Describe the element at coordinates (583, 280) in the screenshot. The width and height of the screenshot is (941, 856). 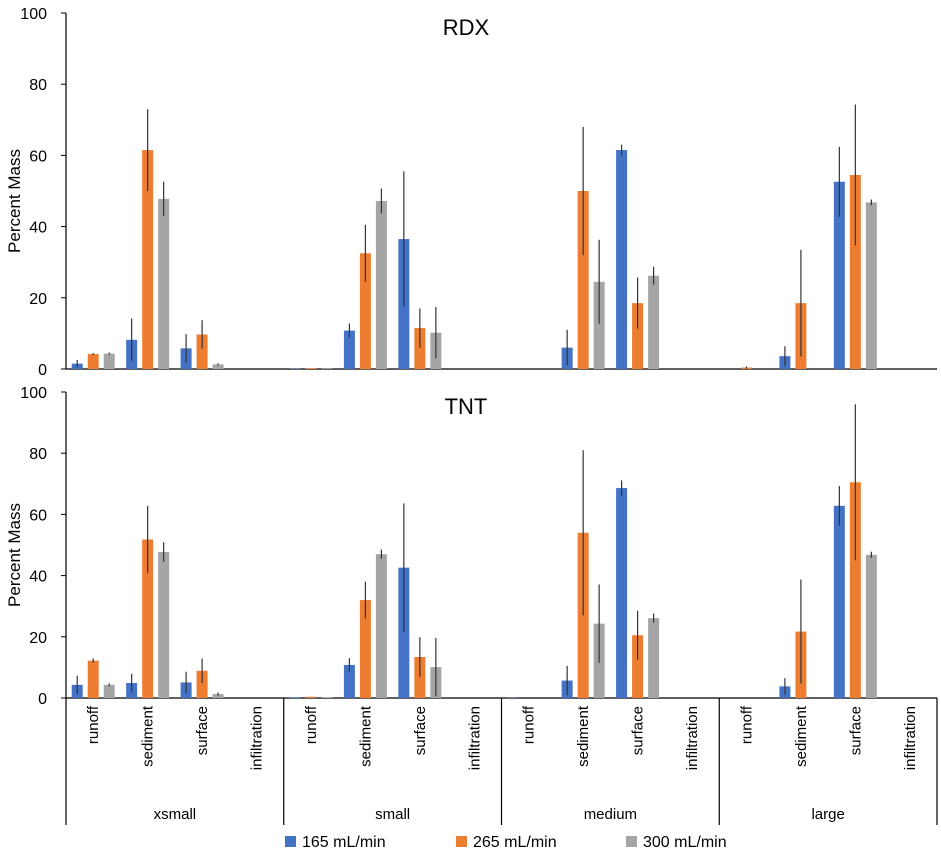
I see `bar-medium-sediment-s2` at that location.